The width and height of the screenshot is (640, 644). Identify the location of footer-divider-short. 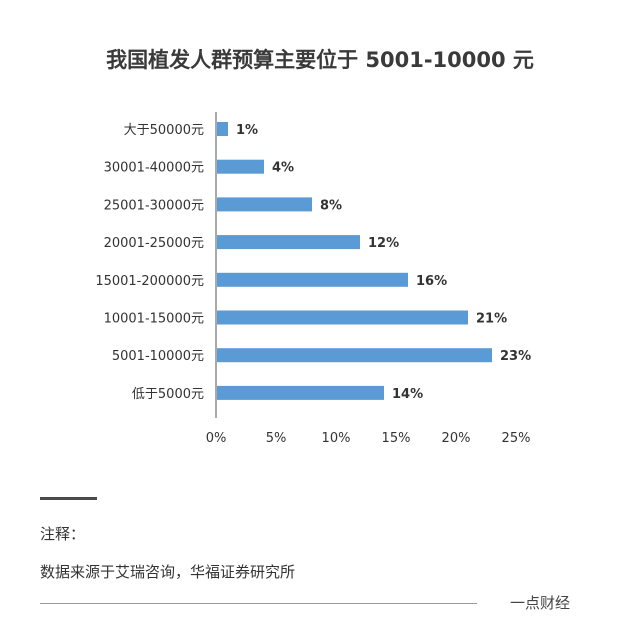
(68, 498).